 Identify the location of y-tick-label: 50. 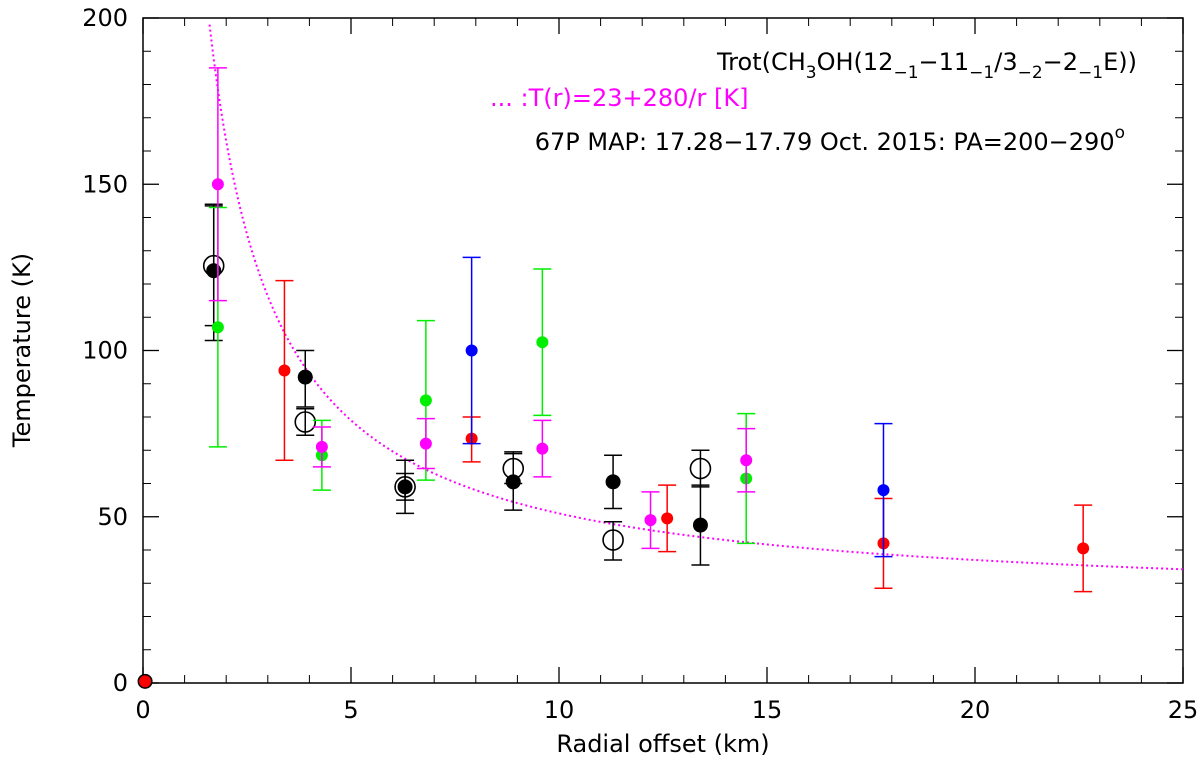
(112, 517).